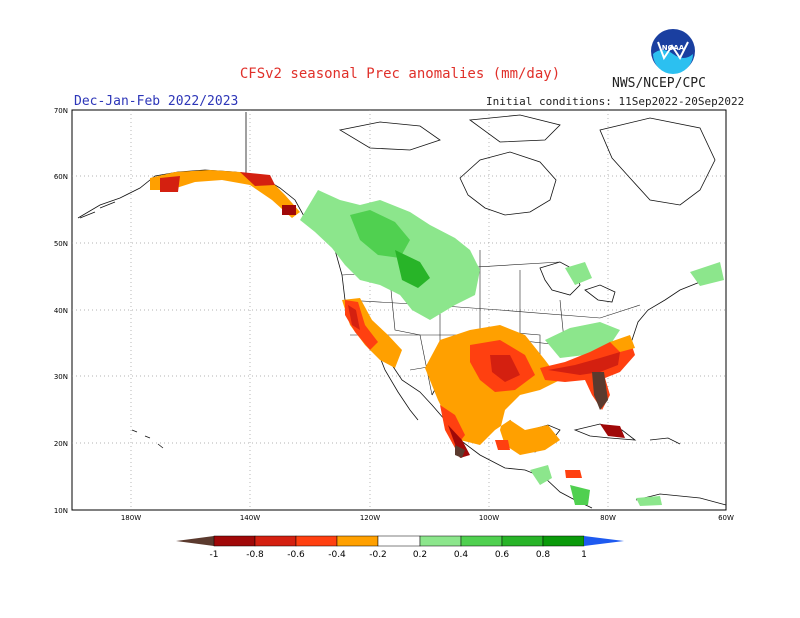 The image size is (800, 618). Describe the element at coordinates (61, 444) in the screenshot. I see `lat-label-20n: 20N` at that location.